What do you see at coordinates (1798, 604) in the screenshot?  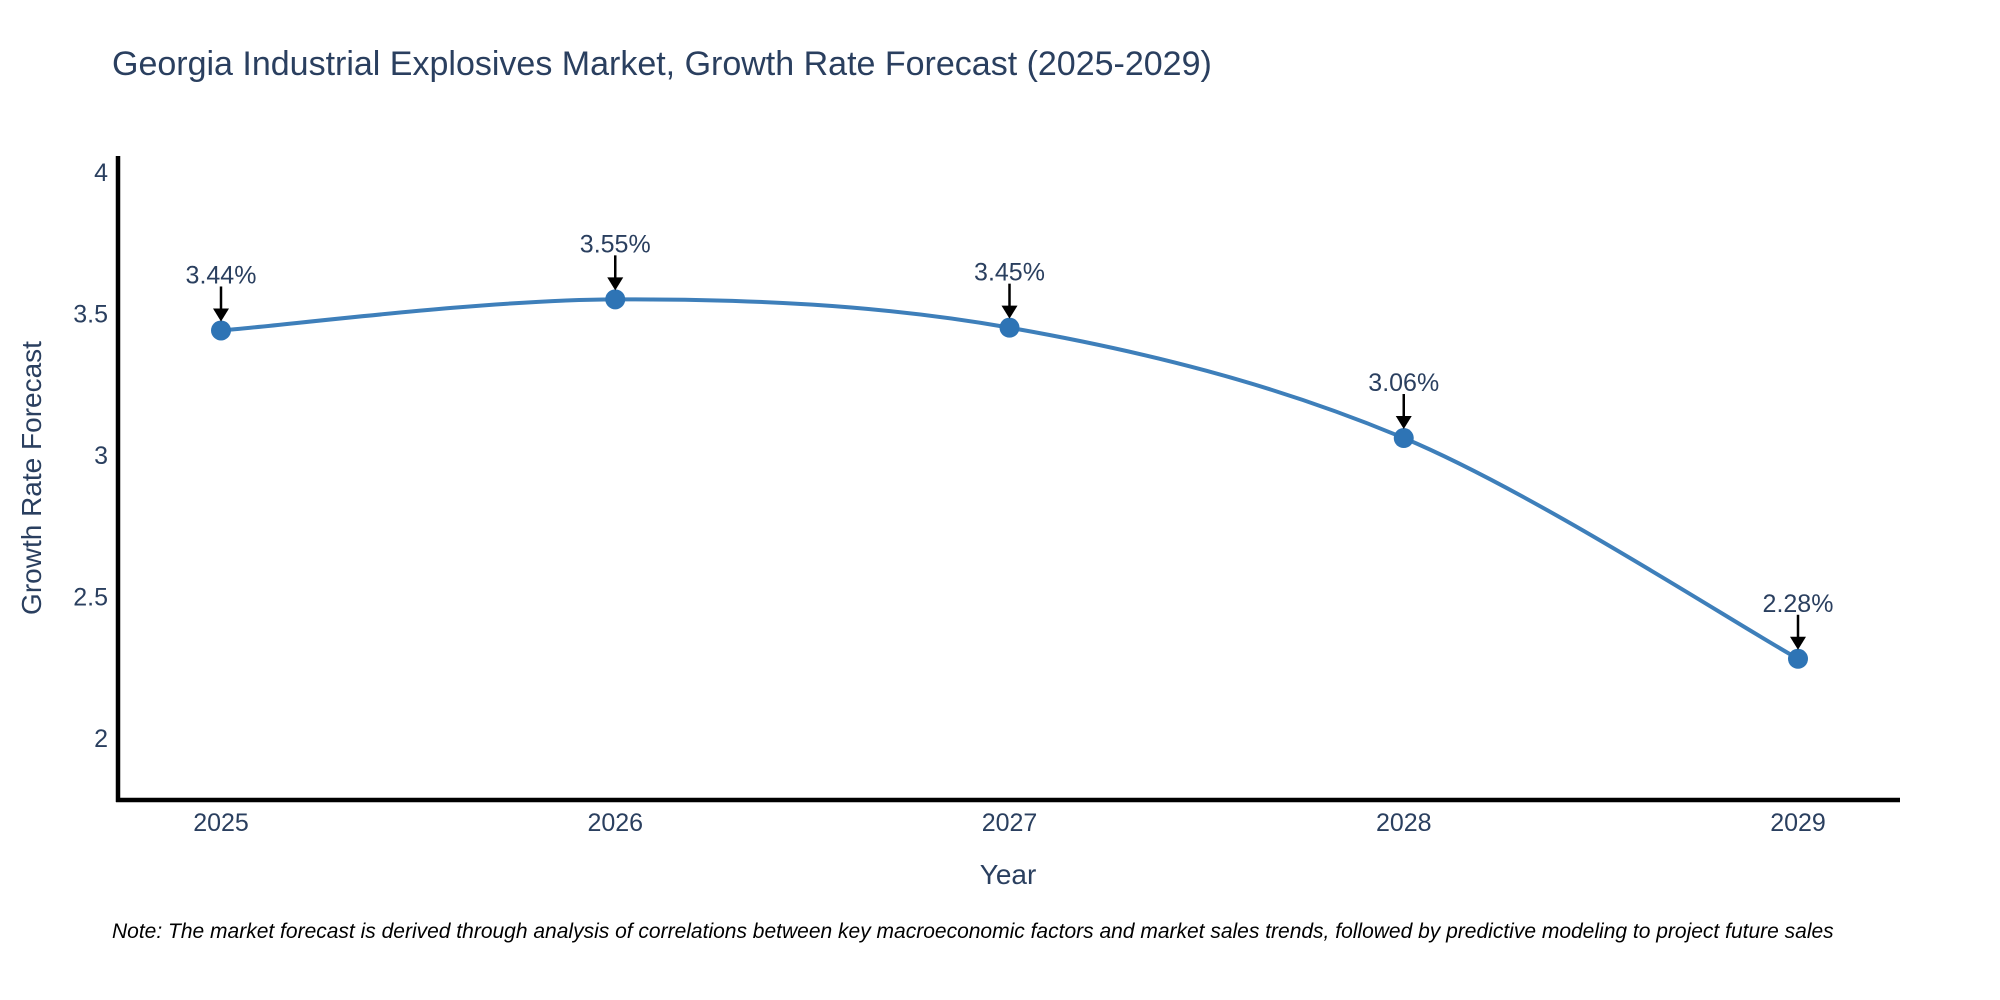 I see `data-point-label: 2.28%` at bounding box center [1798, 604].